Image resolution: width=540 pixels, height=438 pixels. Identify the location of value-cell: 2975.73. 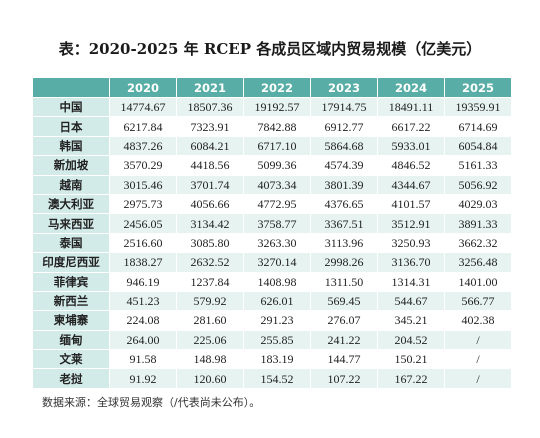
(143, 204).